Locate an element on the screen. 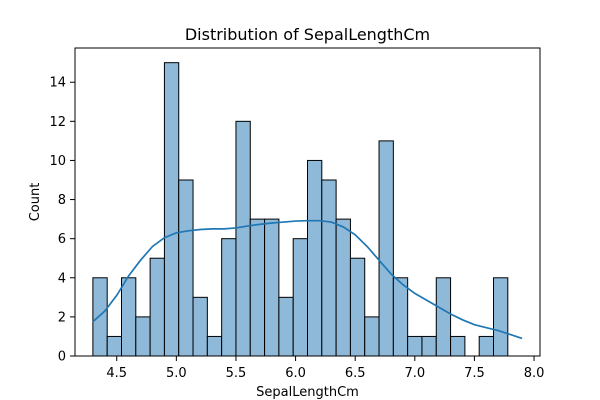 This screenshot has height=400, width=600. y-tick-label: 12 is located at coordinates (57, 122).